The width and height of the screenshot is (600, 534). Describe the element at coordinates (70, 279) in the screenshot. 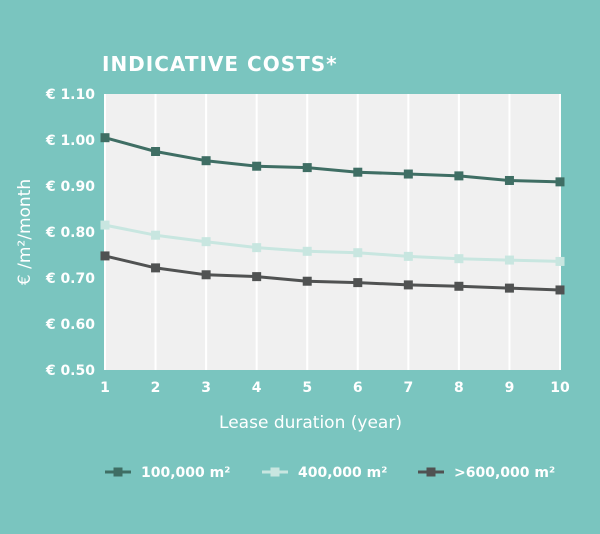

I see `y-tick-label: € 0.70` at that location.